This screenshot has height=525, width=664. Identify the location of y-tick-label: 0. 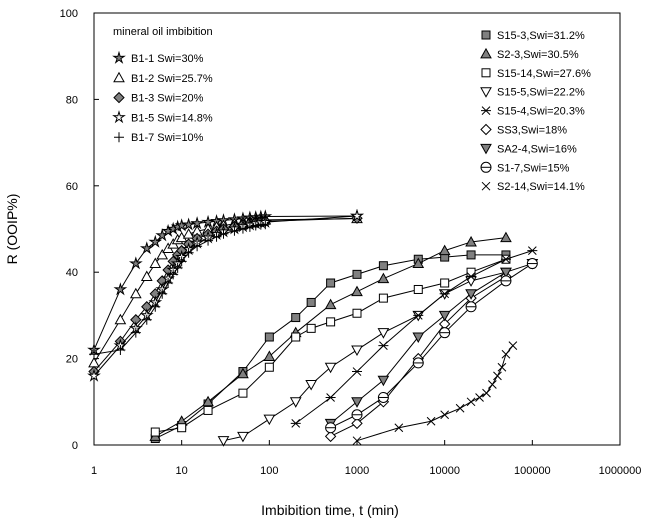
(75, 446).